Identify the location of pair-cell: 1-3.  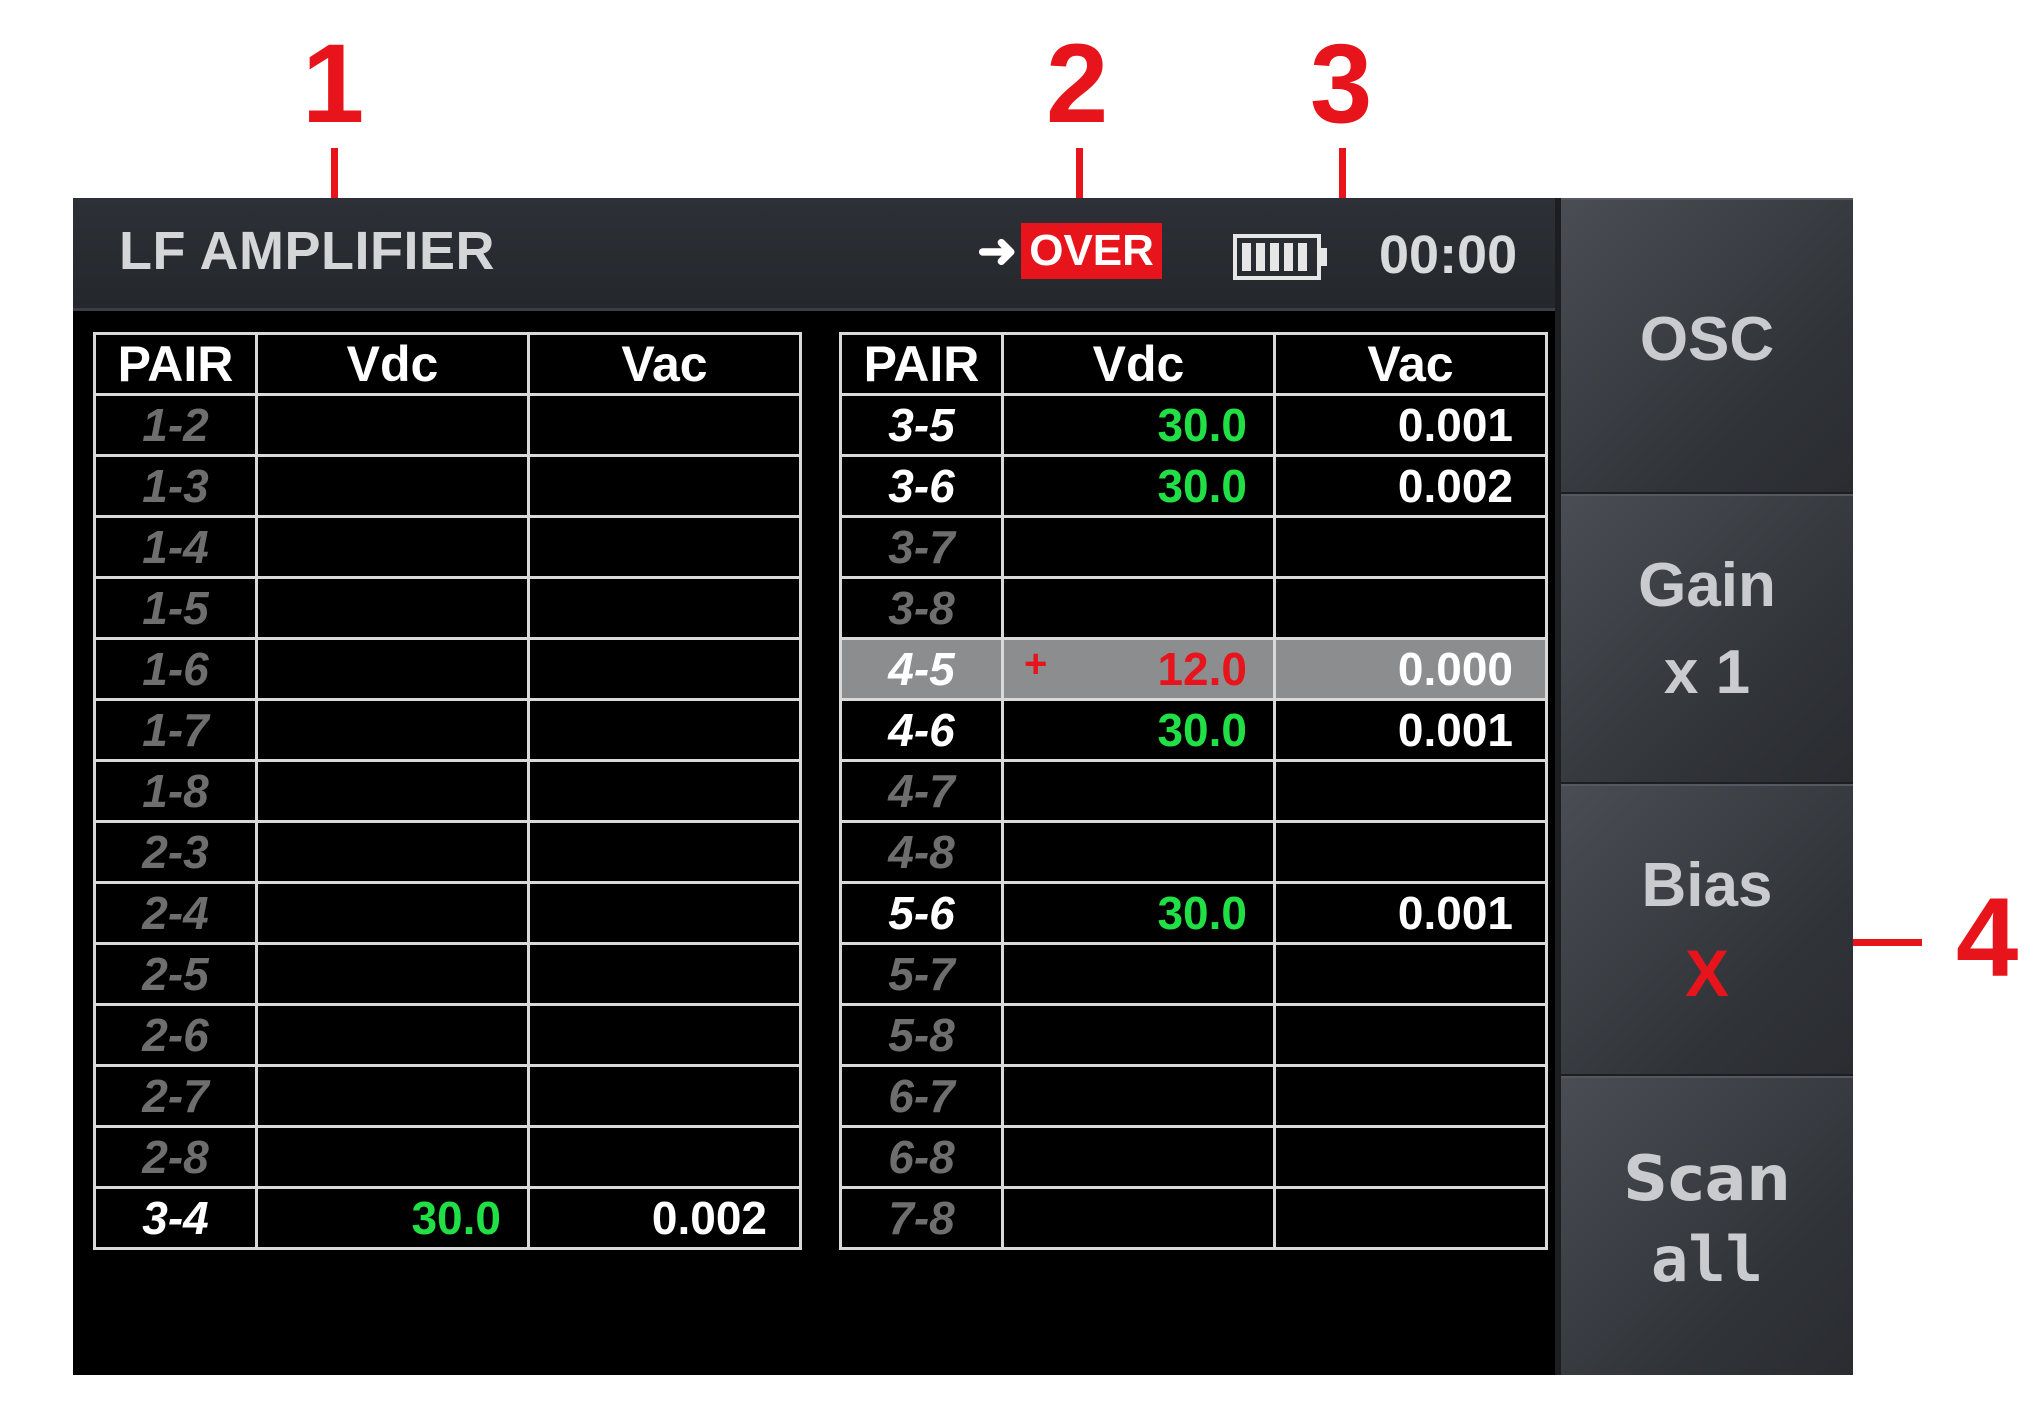
(175, 486).